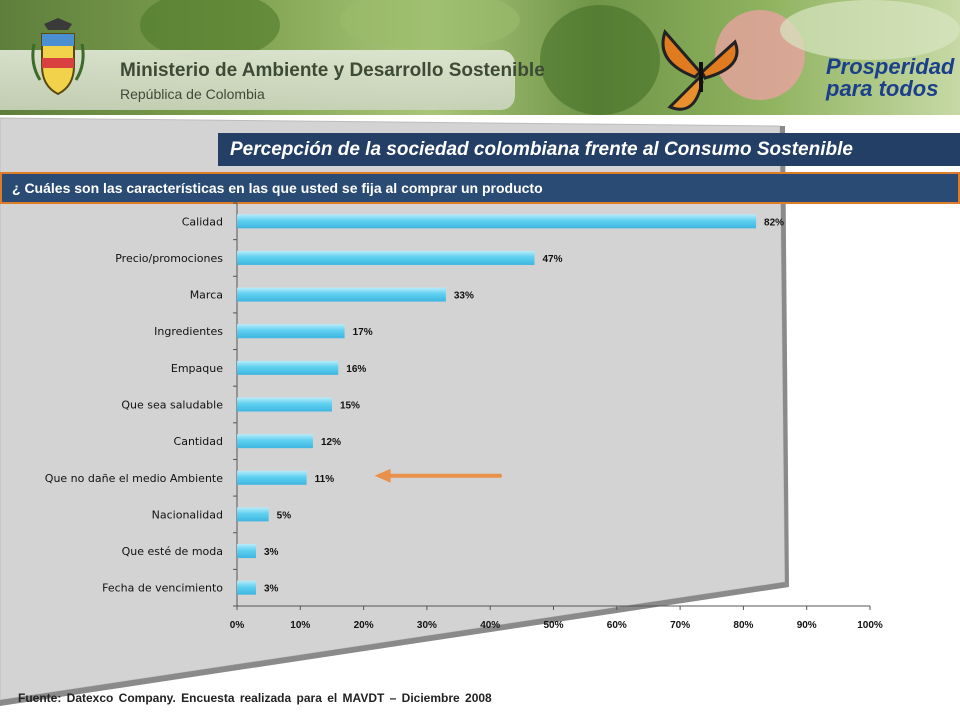 This screenshot has height=720, width=960. I want to click on category-label: Que no dañe el medio Ambiente, so click(134, 478).